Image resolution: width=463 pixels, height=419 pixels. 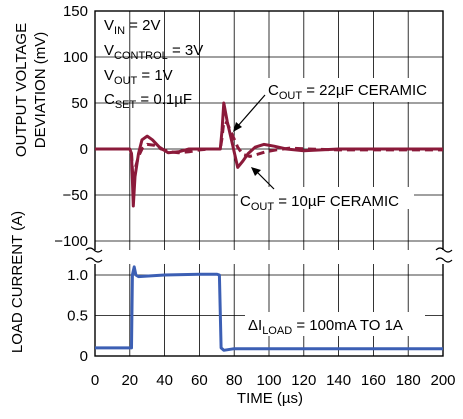 I want to click on axis-break-gap, so click(x=267, y=257).